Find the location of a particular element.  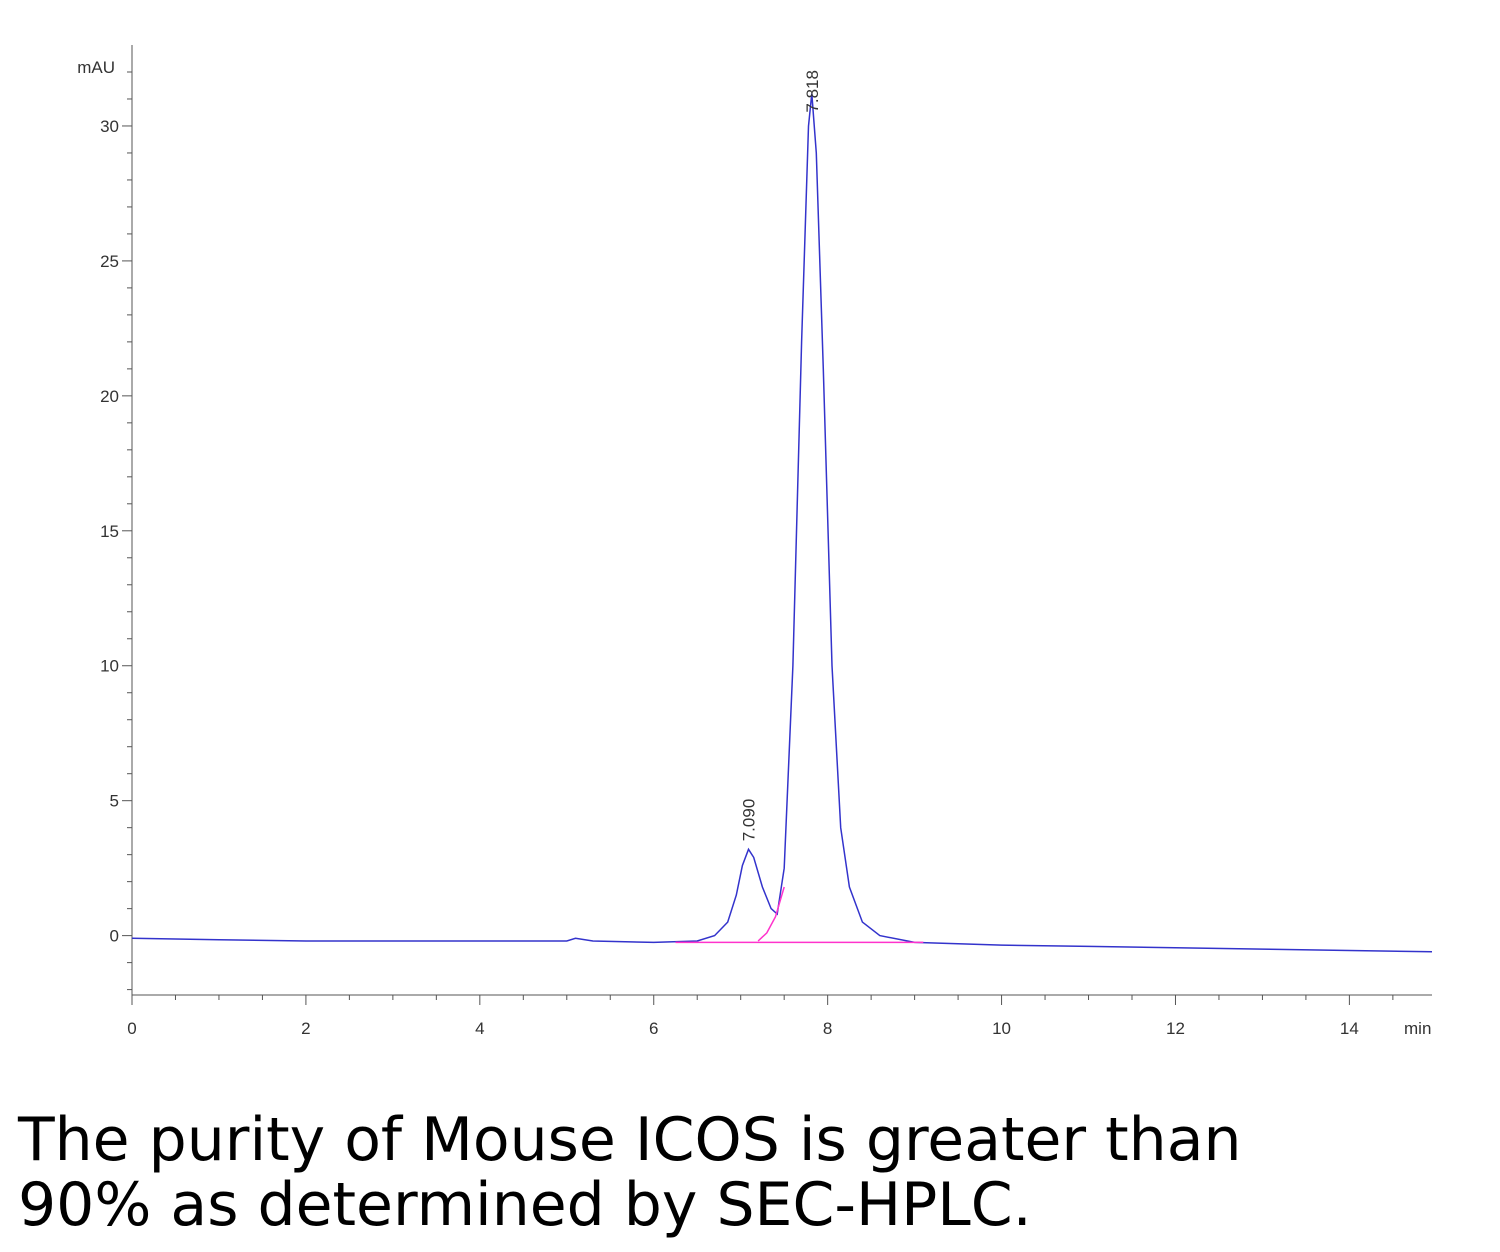

x-tick-label: 8 is located at coordinates (827, 1028).